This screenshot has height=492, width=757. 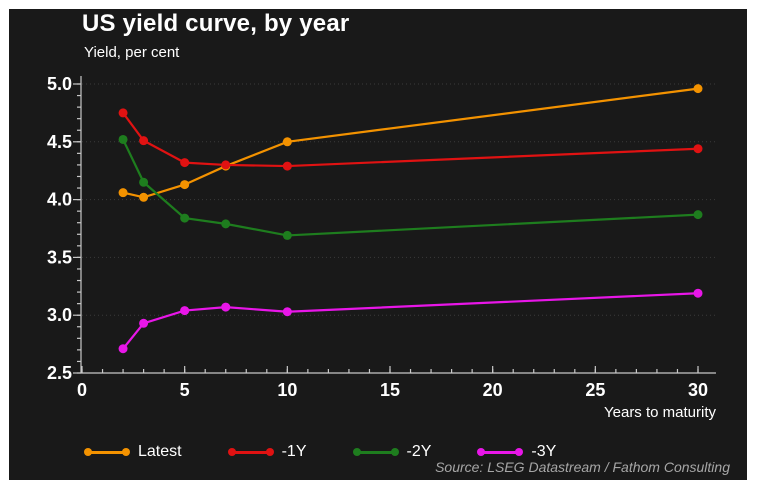 I want to click on legend-item-3y: -3Y, so click(x=516, y=452).